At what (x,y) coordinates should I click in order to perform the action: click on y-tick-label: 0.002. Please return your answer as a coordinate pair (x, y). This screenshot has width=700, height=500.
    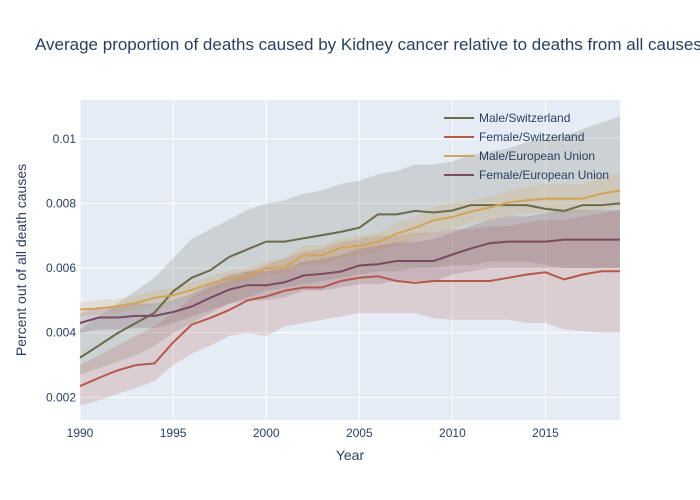
    Looking at the image, I should click on (61, 397).